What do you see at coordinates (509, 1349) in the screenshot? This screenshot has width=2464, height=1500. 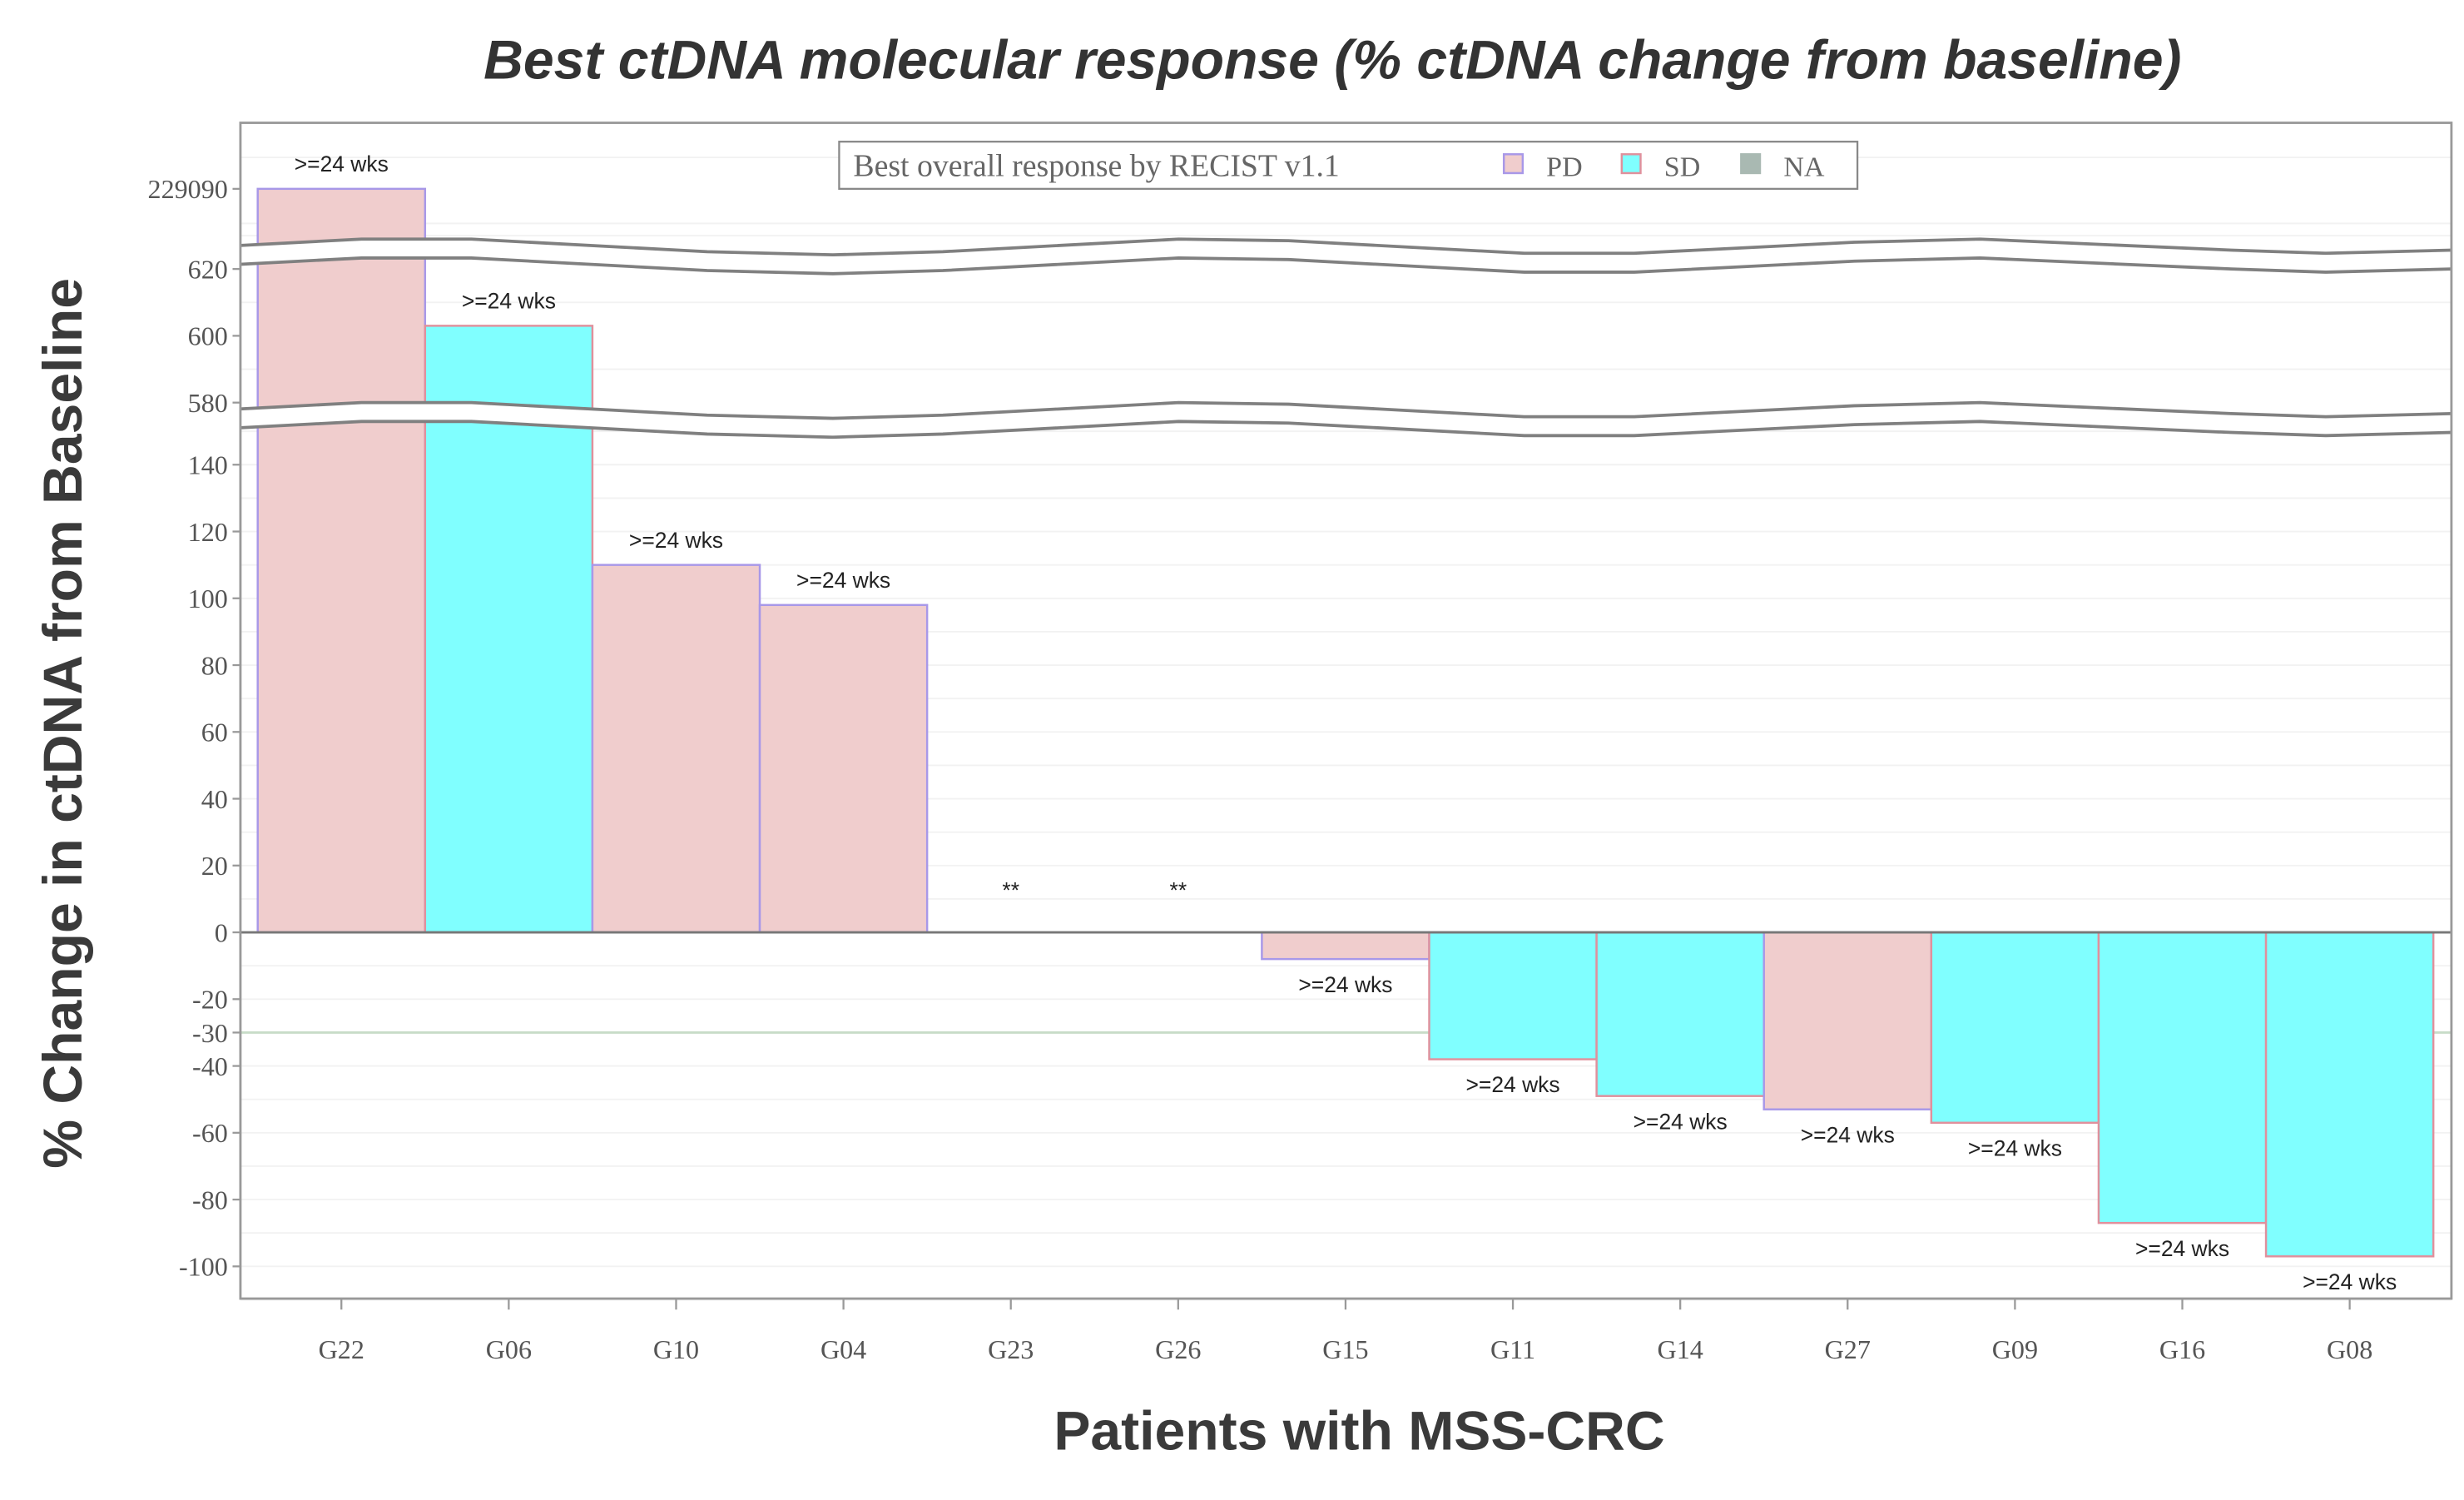 I see `x-tick-label: G06` at bounding box center [509, 1349].